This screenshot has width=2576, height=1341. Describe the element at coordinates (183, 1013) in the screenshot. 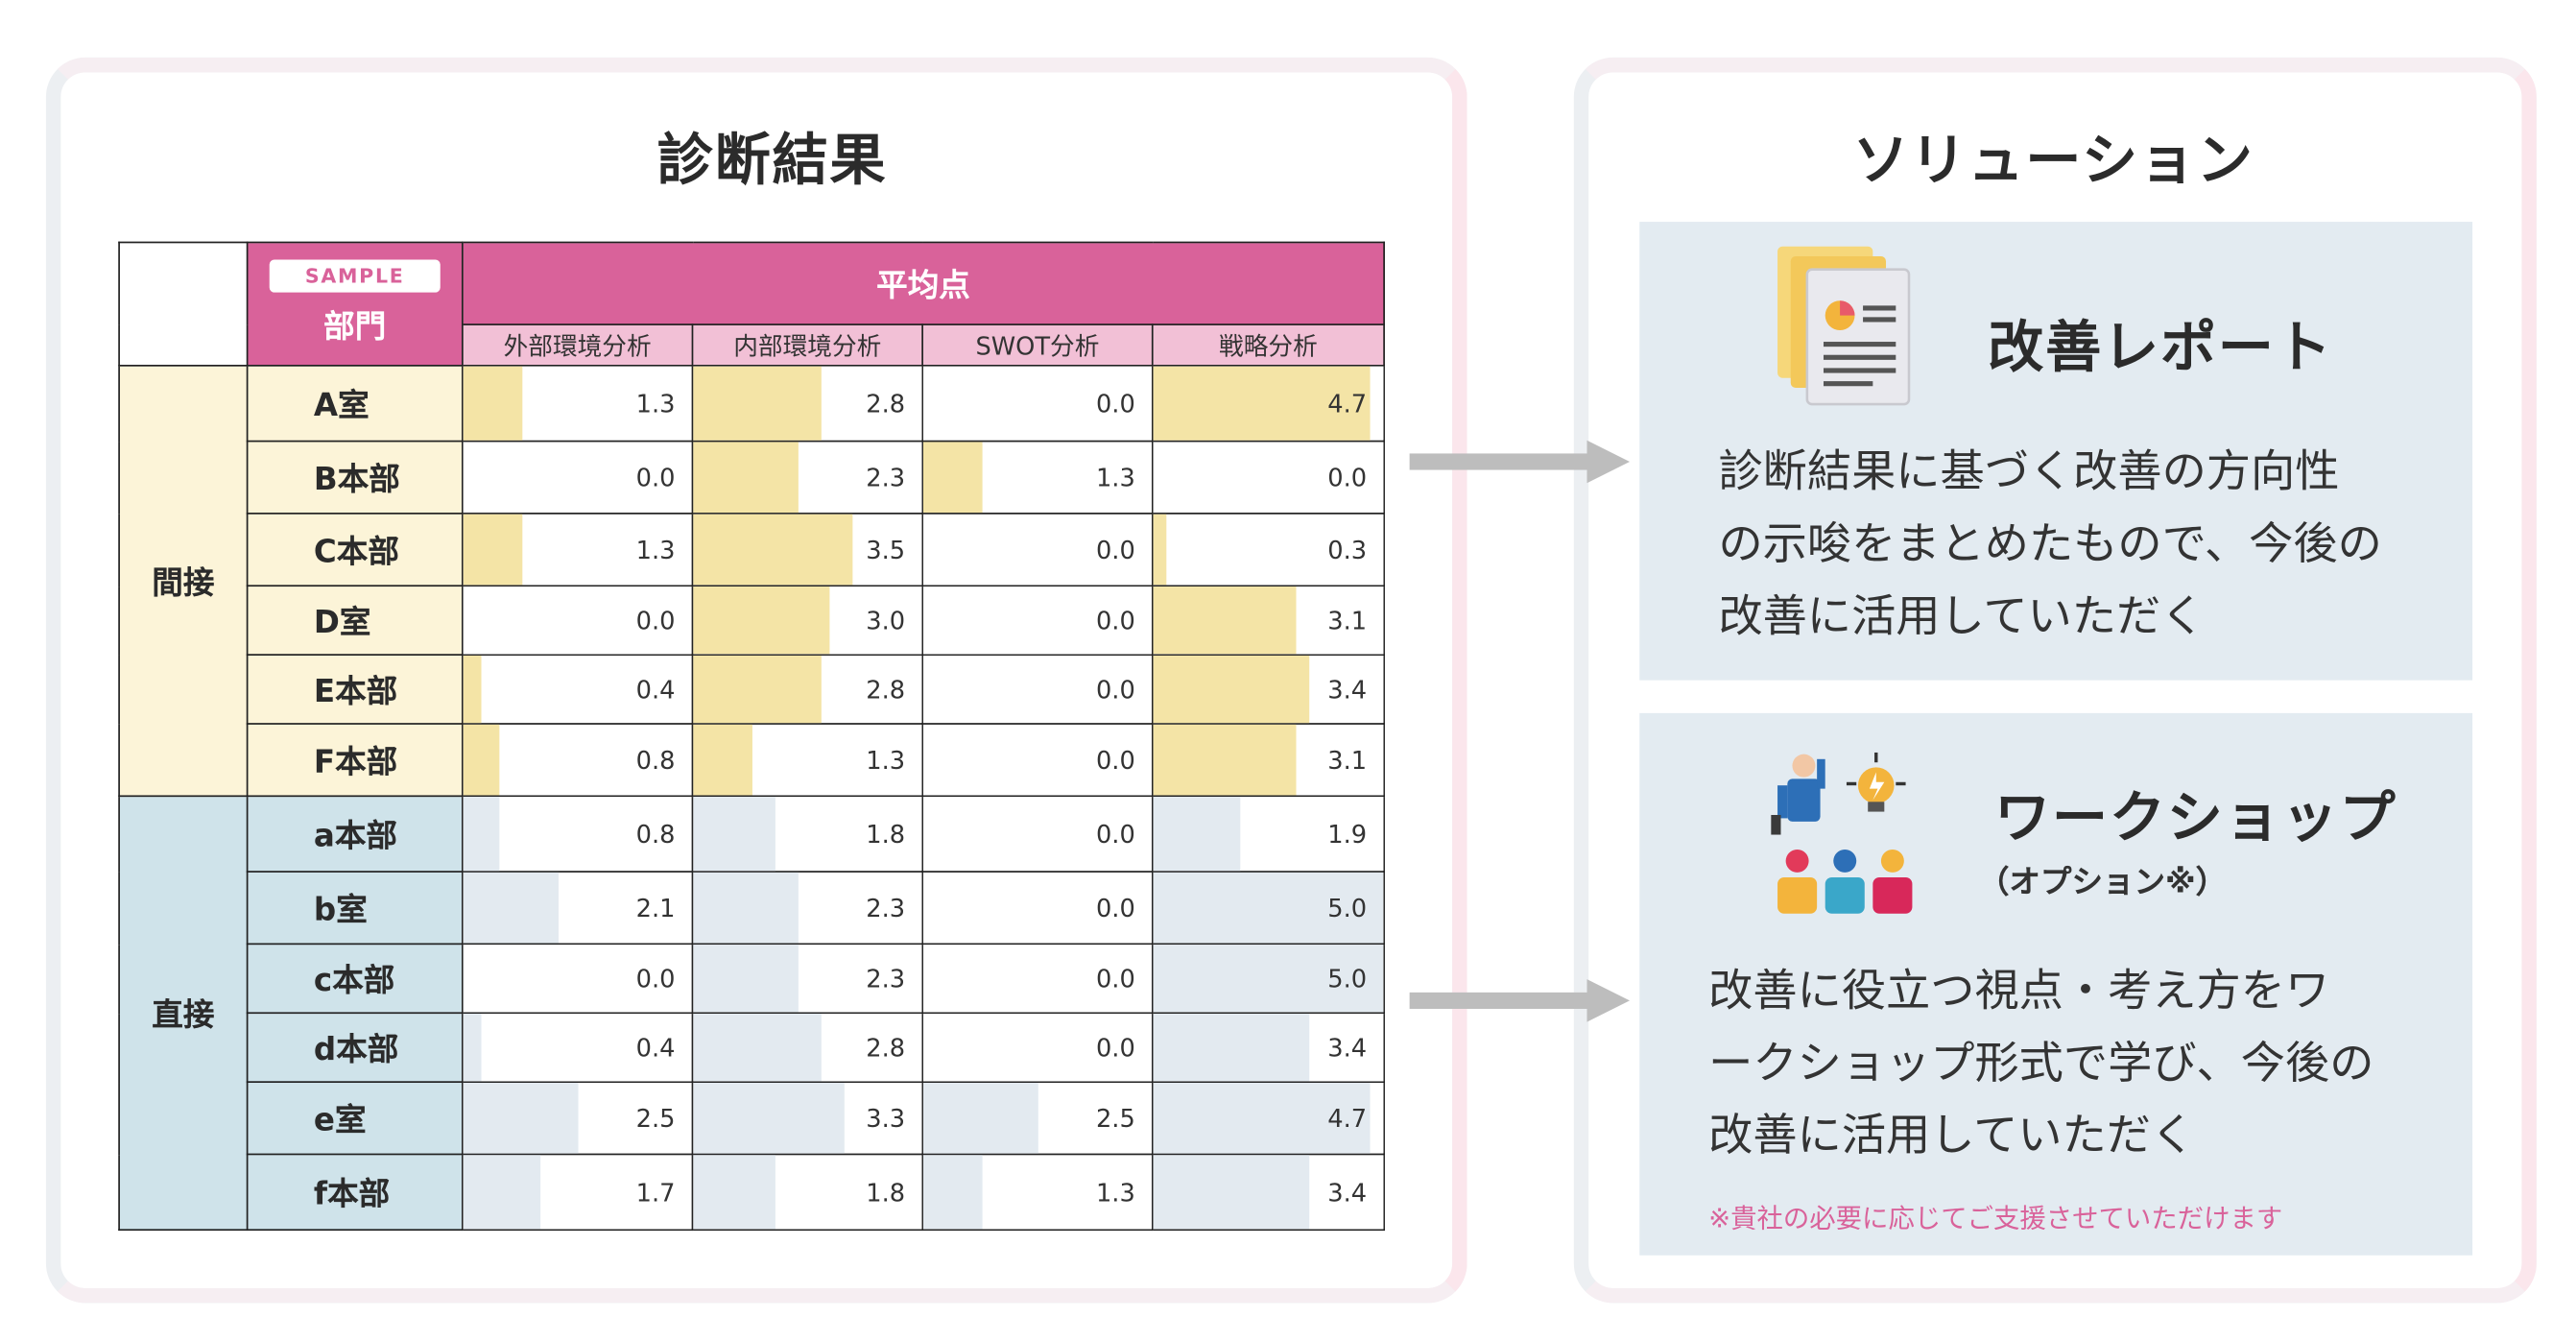

I see `group-label-direct: 直接` at that location.